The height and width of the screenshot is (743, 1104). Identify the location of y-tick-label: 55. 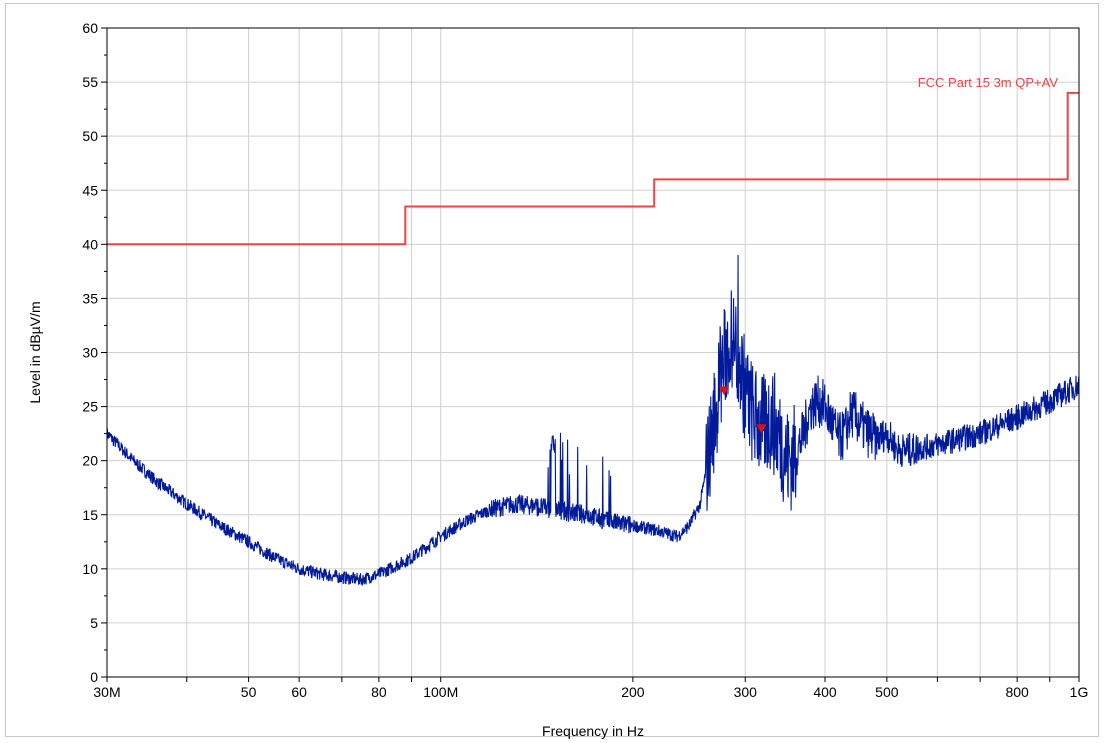
(90, 82).